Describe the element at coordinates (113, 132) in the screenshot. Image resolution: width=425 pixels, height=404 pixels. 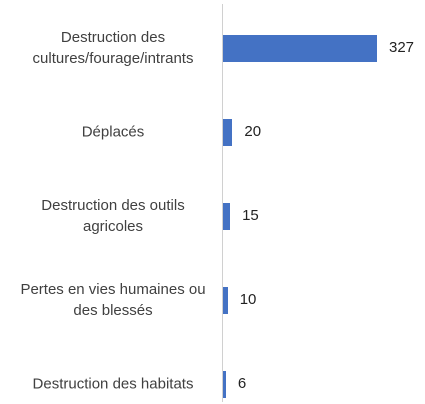
I see `category-label: Déplacés` at that location.